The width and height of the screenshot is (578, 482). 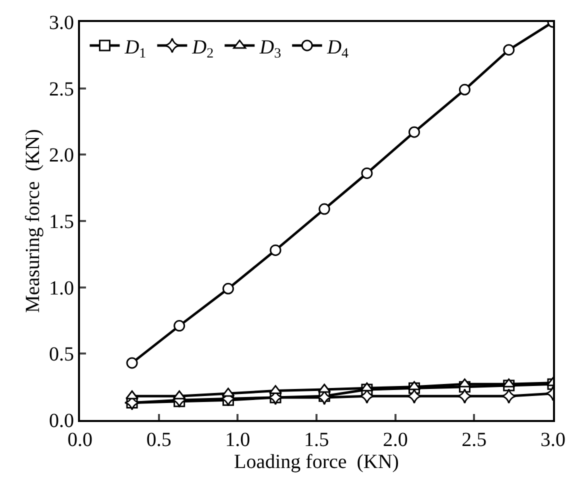 I want to click on y-axis-title: Measuring force (KN), so click(x=33, y=221).